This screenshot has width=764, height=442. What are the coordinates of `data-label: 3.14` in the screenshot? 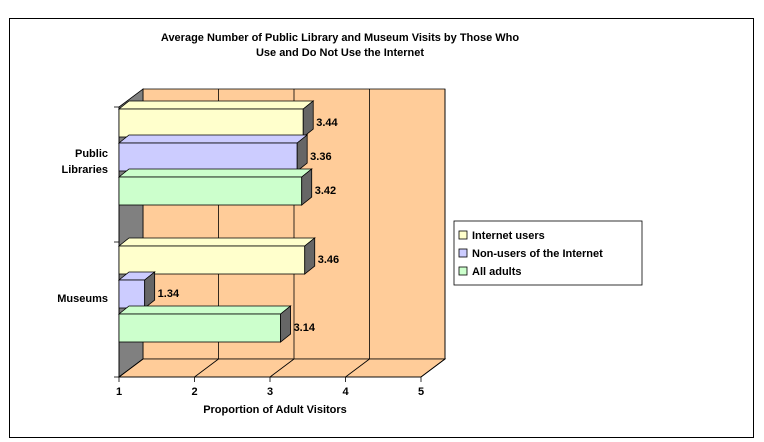 It's located at (305, 328).